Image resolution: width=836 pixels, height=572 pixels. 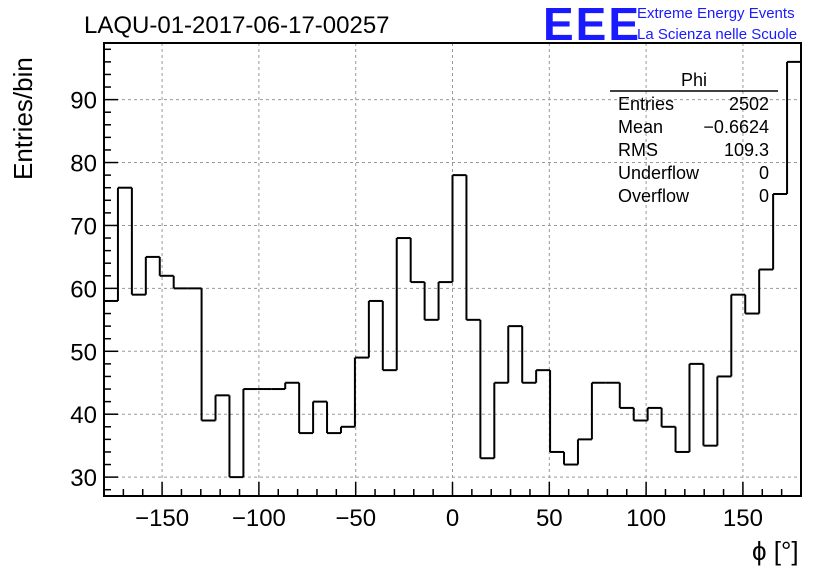 I want to click on x-tick-label: 0, so click(x=452, y=518).